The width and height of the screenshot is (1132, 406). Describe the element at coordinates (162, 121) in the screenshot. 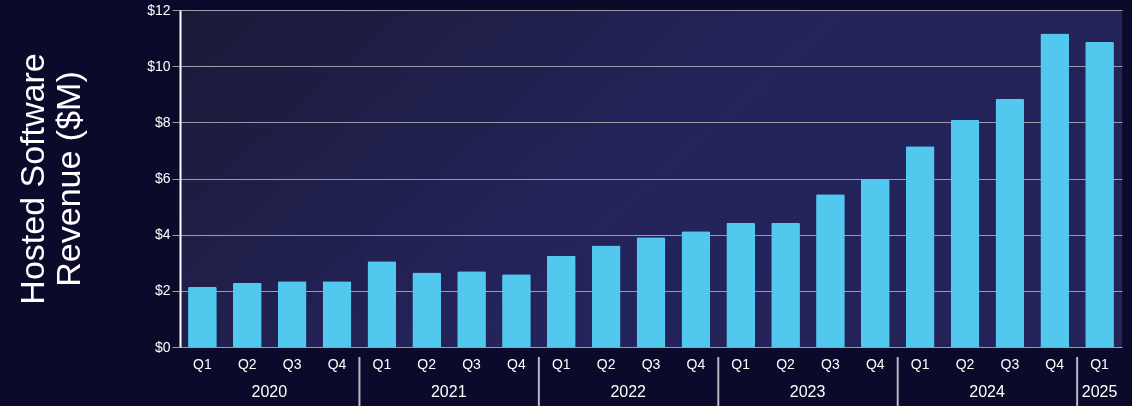

I see `y-tick-label: $8` at that location.